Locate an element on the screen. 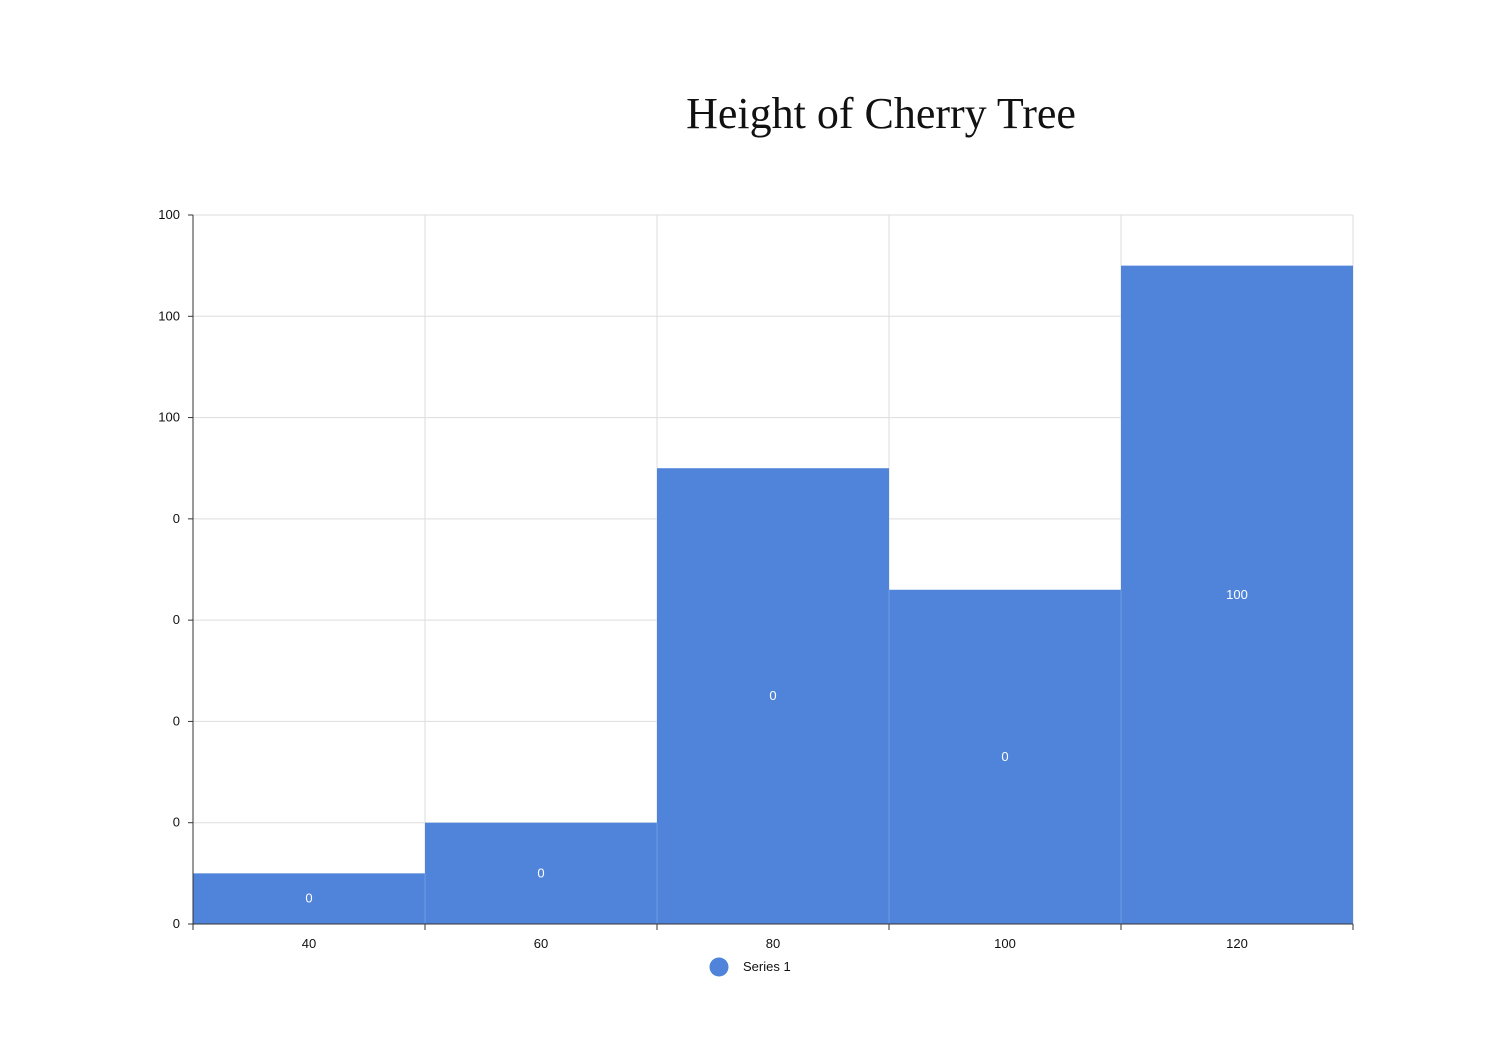 This screenshot has height=1058, width=1497. x-tick-label: 100 is located at coordinates (1005, 943).